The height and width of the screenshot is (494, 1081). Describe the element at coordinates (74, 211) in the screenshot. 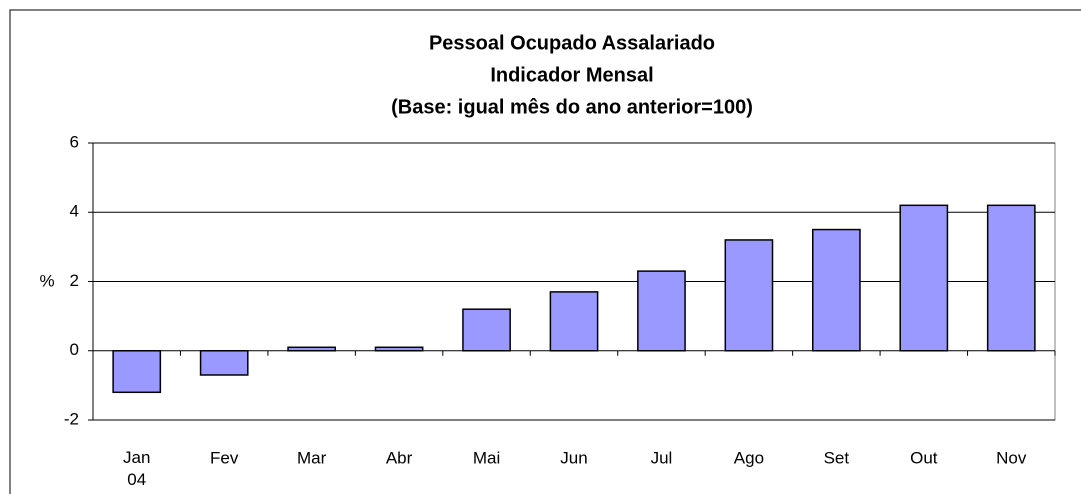

I see `y-tick-label: 4` at that location.